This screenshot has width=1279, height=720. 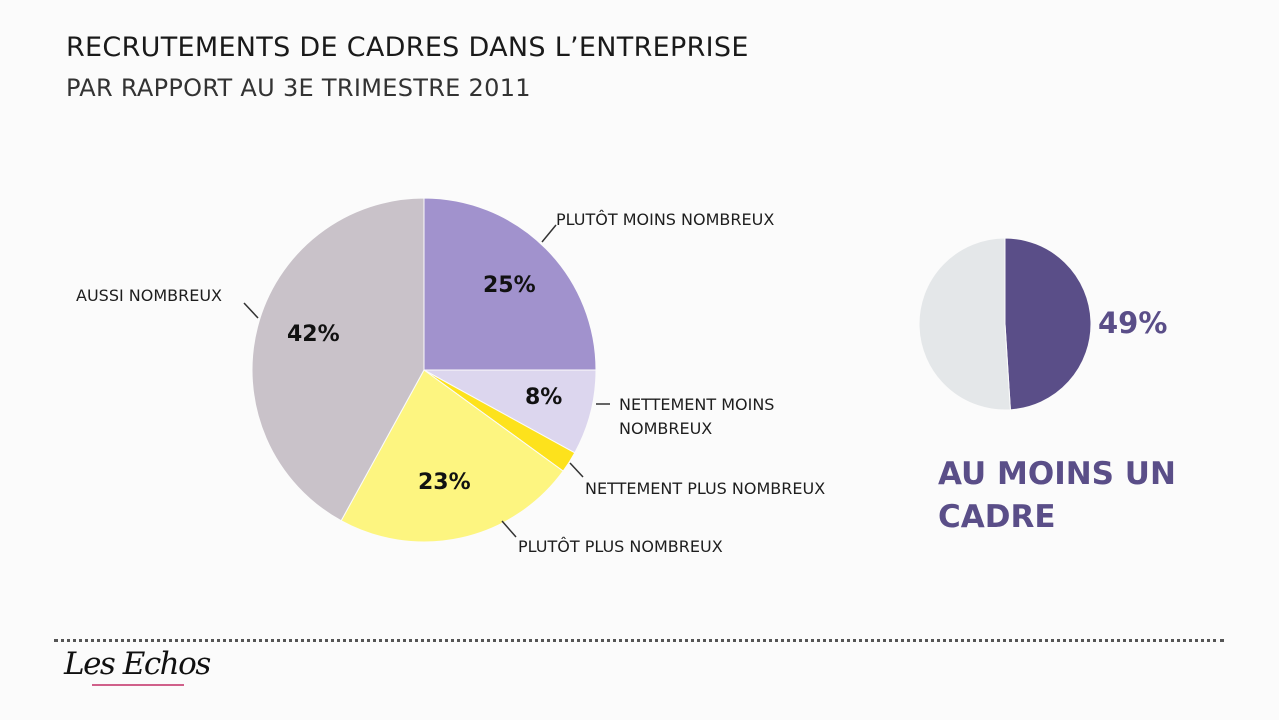 I want to click on value-au-moins-un-cadre: 49%, so click(x=1133, y=323).